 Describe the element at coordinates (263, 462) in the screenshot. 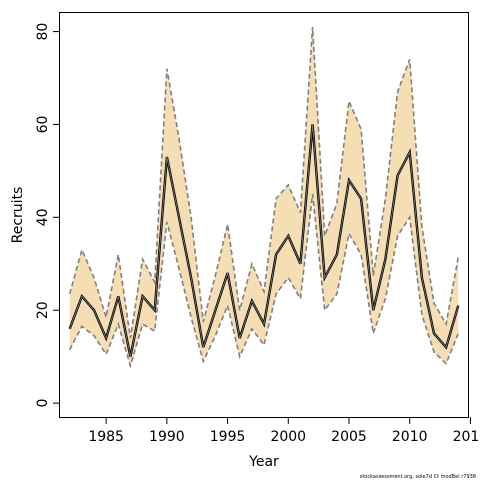

I see `x-axis-title: Year` at that location.